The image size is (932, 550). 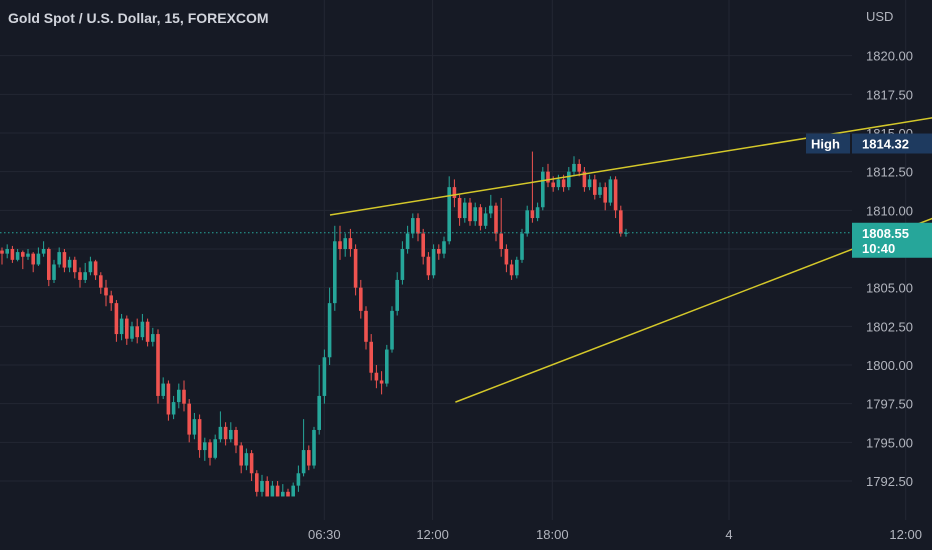 I want to click on chart-title: Gold Spot / U.S. Dollar, 15, FOREXCOM, so click(x=138, y=18).